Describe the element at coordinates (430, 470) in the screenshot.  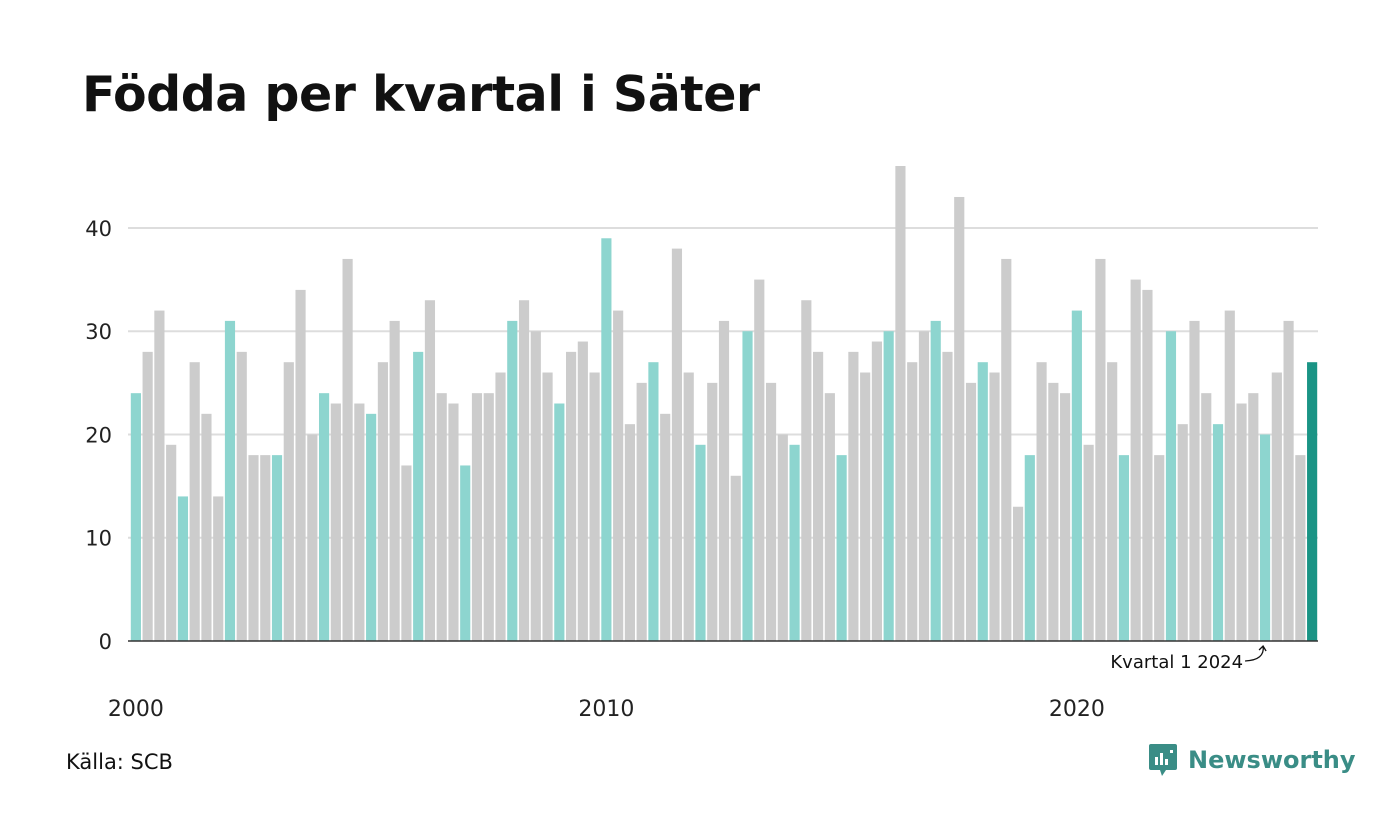
I see `bar-2006-q2` at that location.